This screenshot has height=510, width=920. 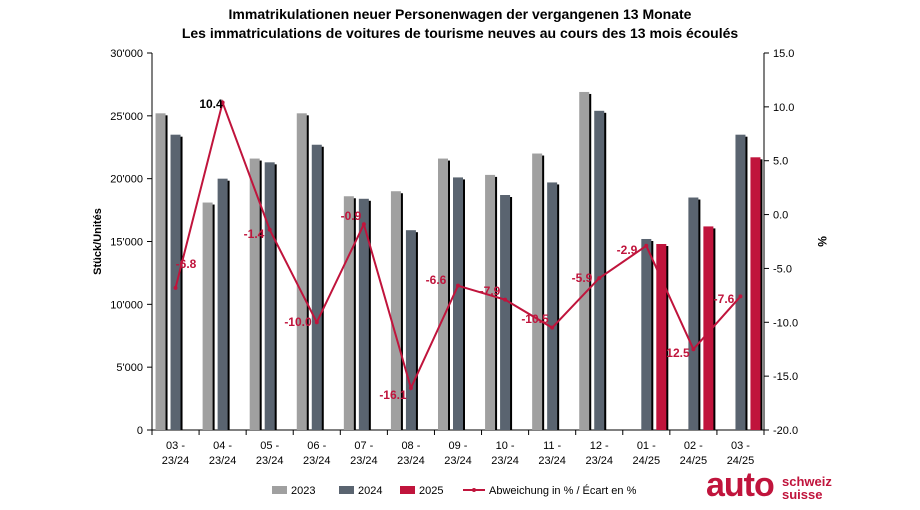 What do you see at coordinates (802, 494) in the screenshot?
I see `logo-sub-text-2: suisse` at bounding box center [802, 494].